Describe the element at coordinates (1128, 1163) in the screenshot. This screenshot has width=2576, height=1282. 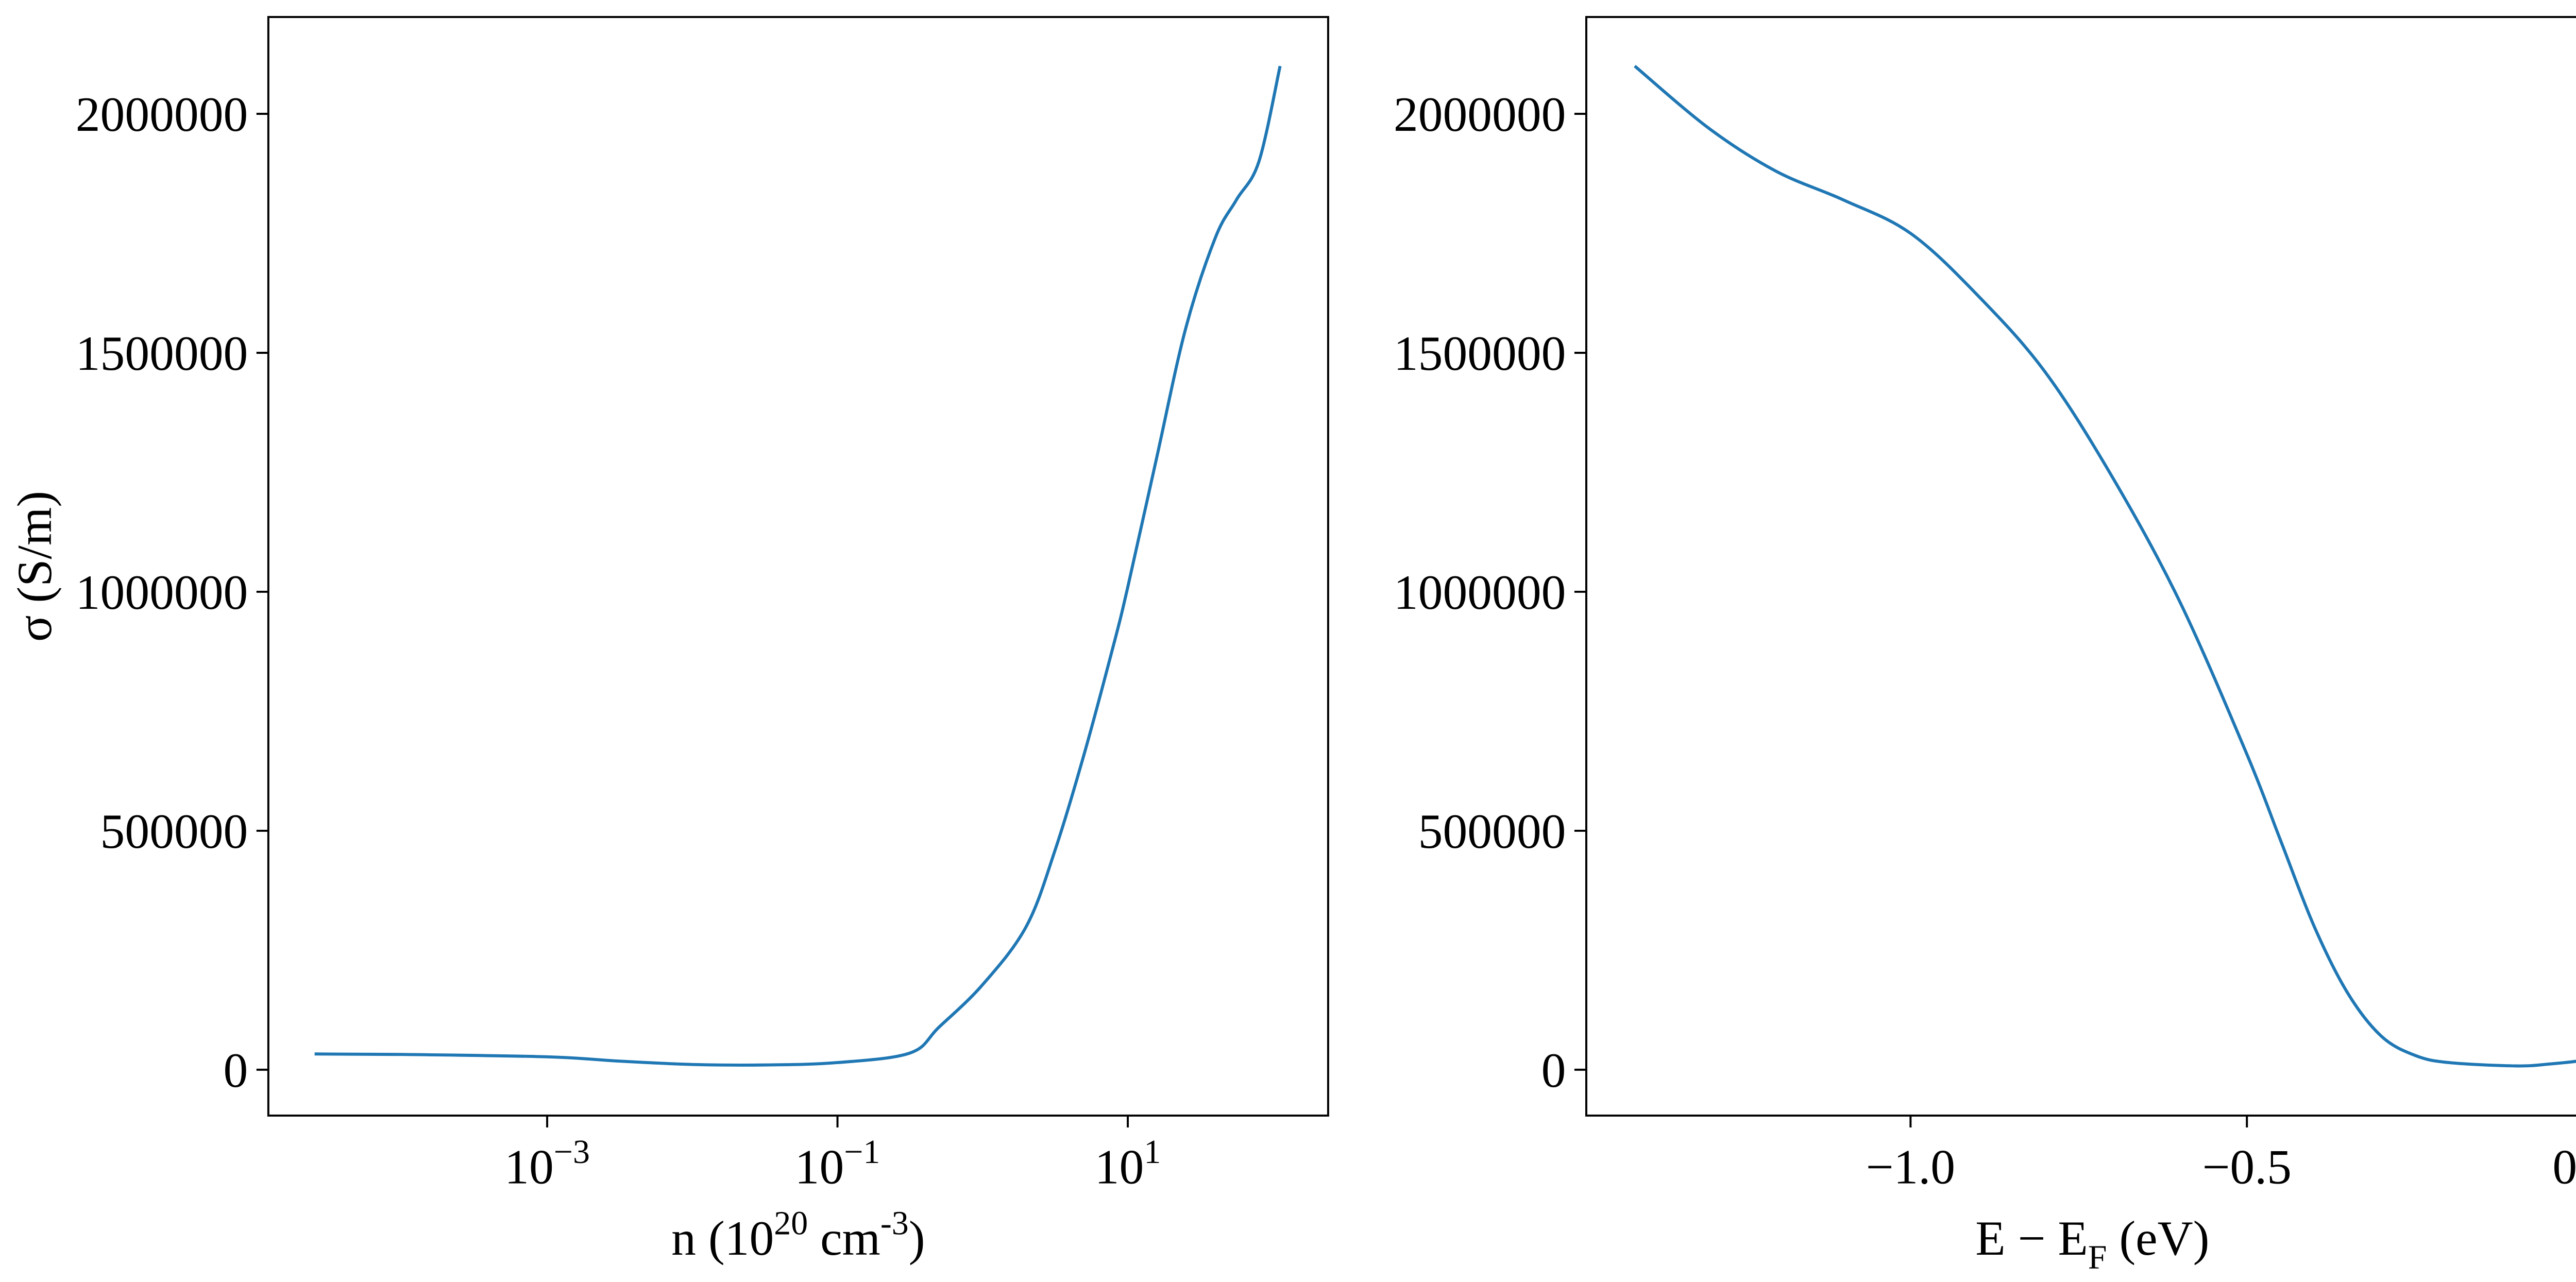
I see `x-tick-label: 101​` at that location.